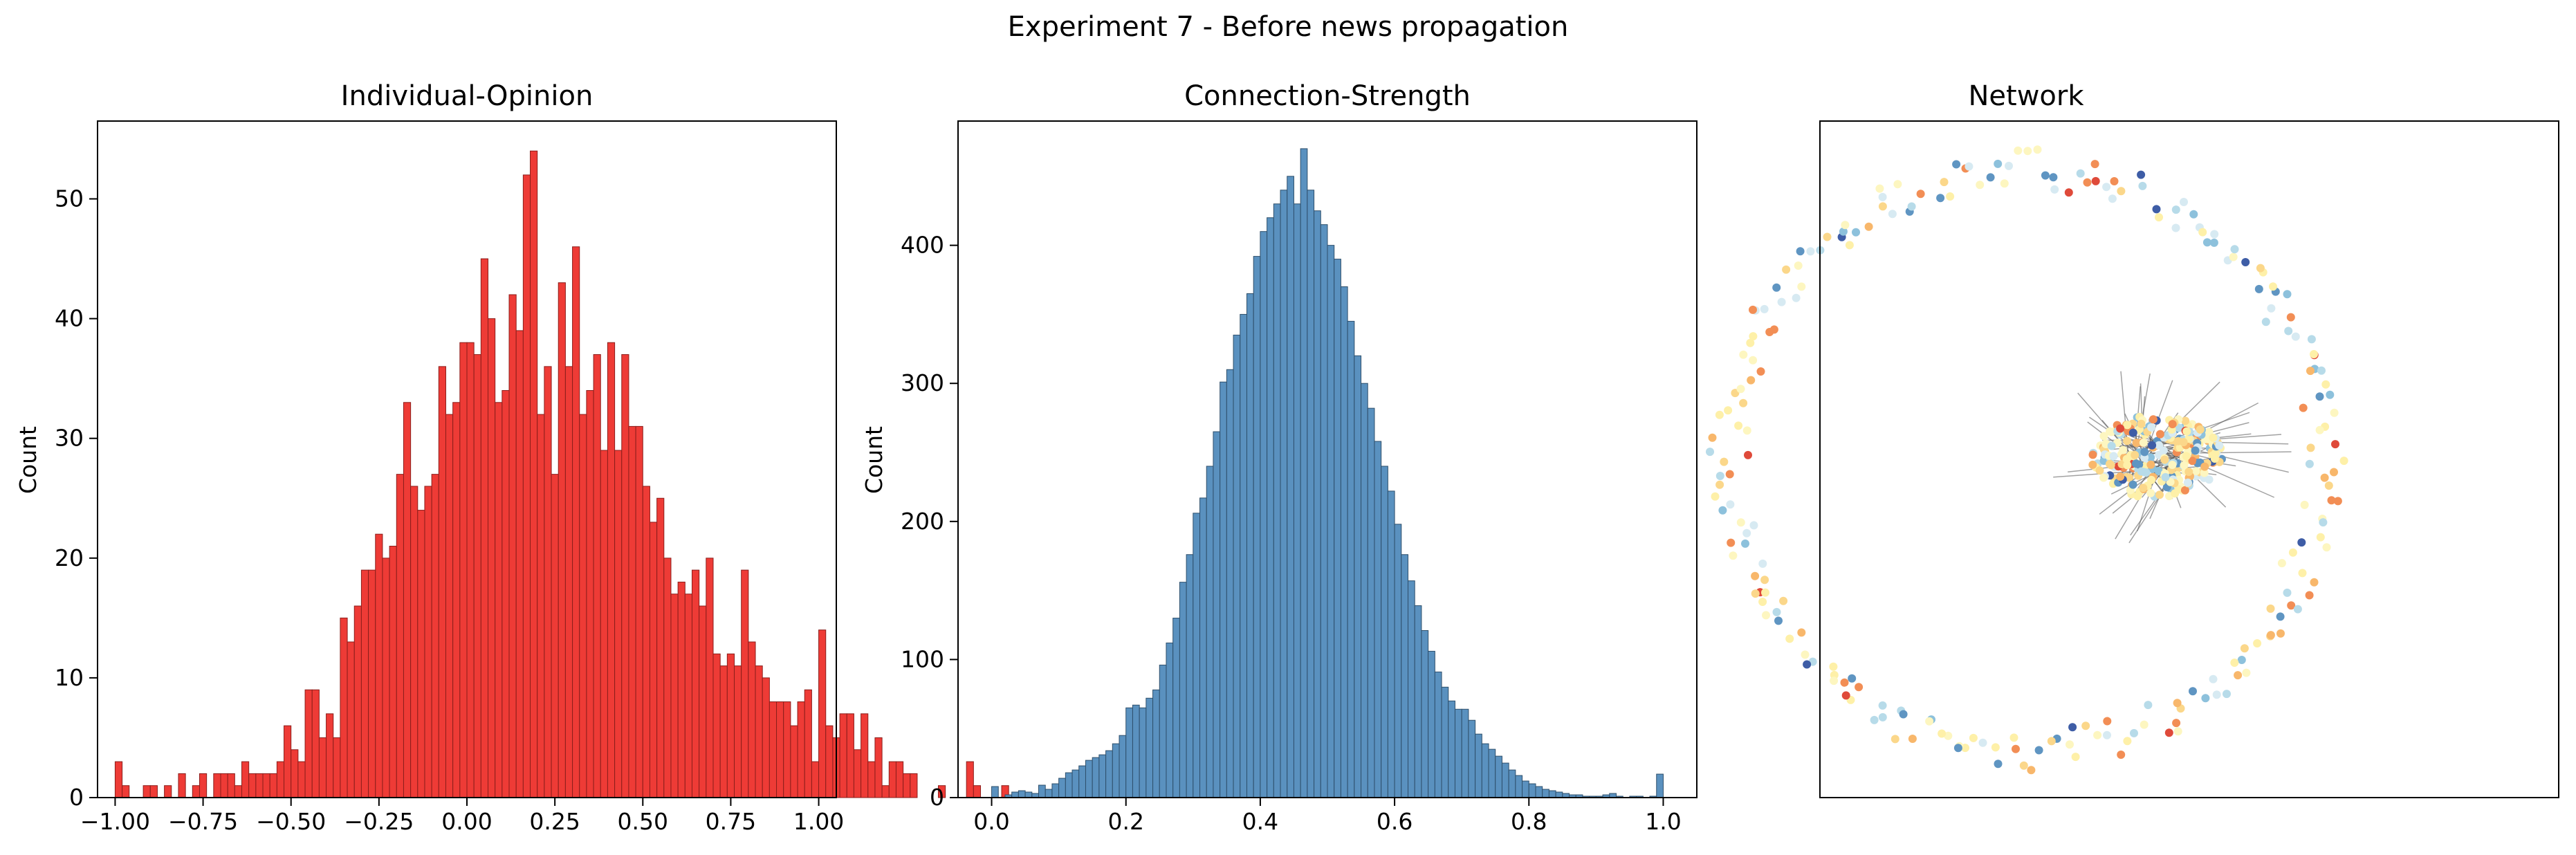  Describe the element at coordinates (1395, 822) in the screenshot. I see `strength-x-tick-label: 0.6` at that location.